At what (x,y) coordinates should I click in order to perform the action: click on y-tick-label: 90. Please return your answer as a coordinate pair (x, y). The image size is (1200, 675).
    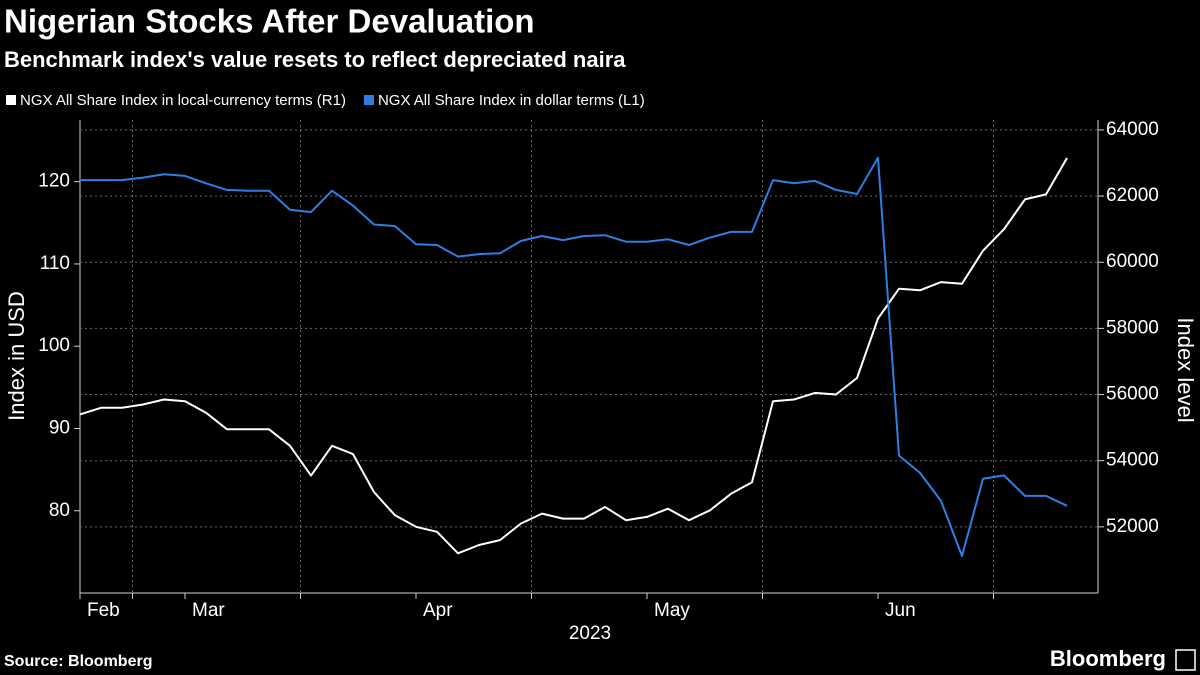
    Looking at the image, I should click on (59, 427).